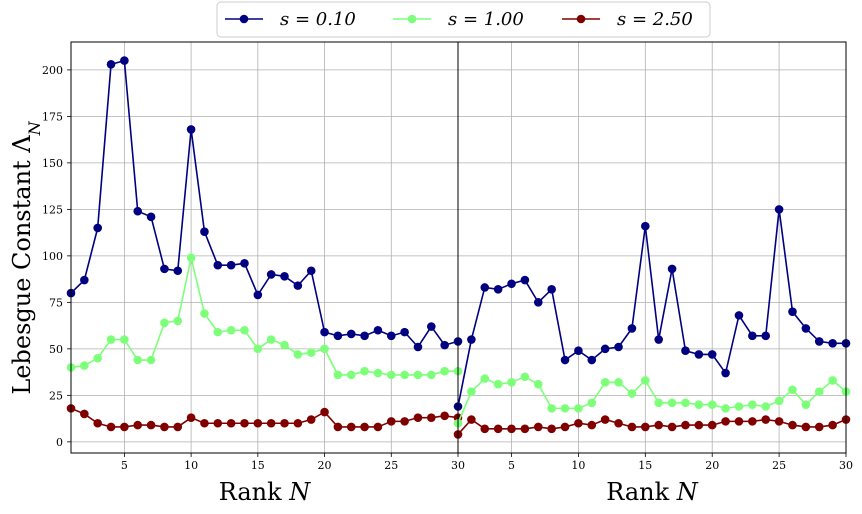 This screenshot has height=514, width=862. Describe the element at coordinates (56, 302) in the screenshot. I see `y-tick-label: 75` at that location.